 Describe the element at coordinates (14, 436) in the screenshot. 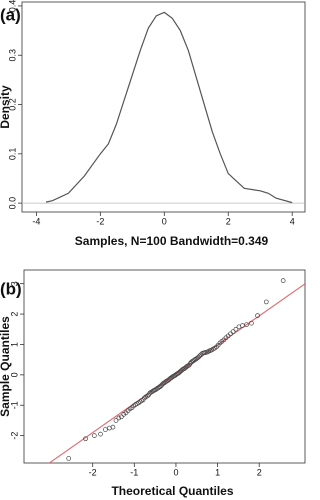

I see `y-tick-label: -2` at that location.